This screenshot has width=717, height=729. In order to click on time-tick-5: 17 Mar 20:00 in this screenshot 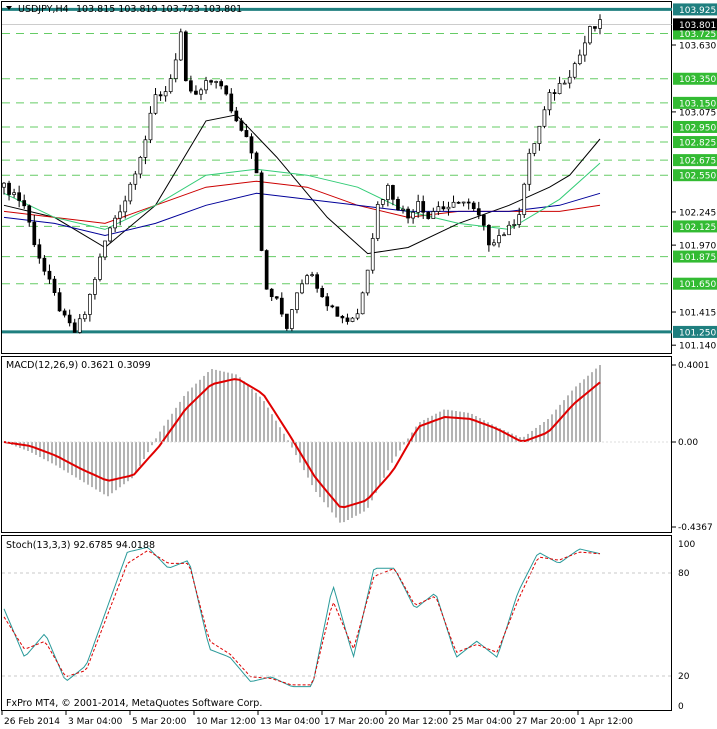, I will do `click(354, 722)`.